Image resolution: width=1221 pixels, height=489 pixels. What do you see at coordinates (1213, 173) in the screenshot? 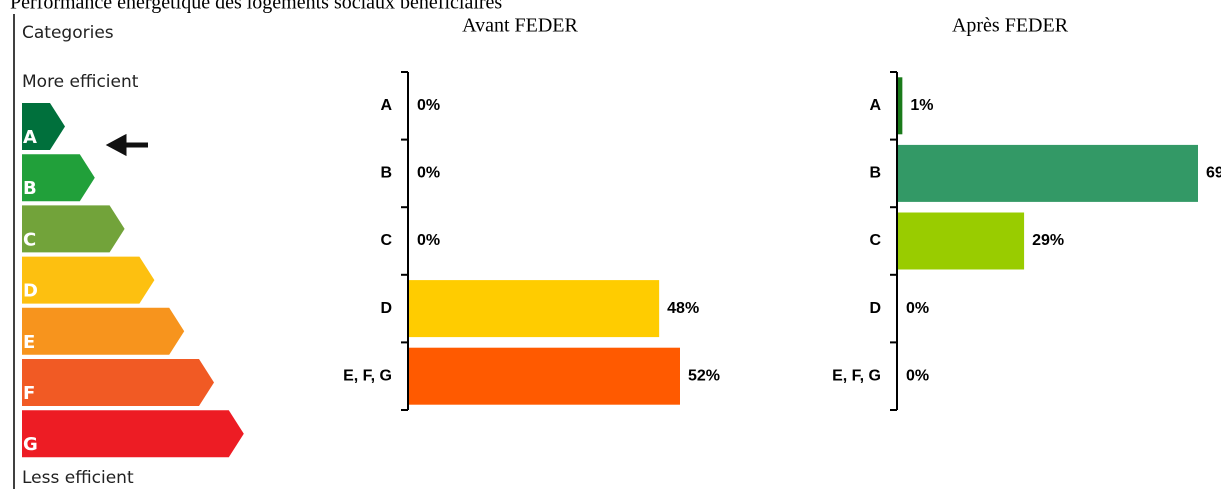
I see `value-label: 69%` at bounding box center [1213, 173].